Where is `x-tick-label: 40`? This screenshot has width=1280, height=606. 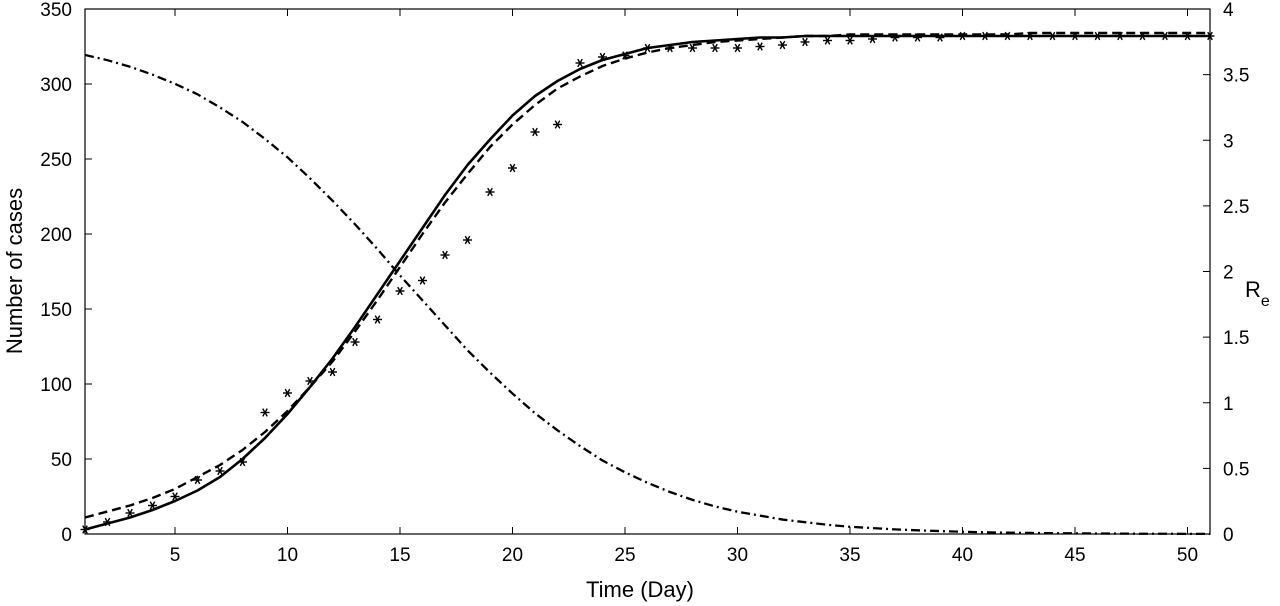 x-tick-label: 40 is located at coordinates (962, 555).